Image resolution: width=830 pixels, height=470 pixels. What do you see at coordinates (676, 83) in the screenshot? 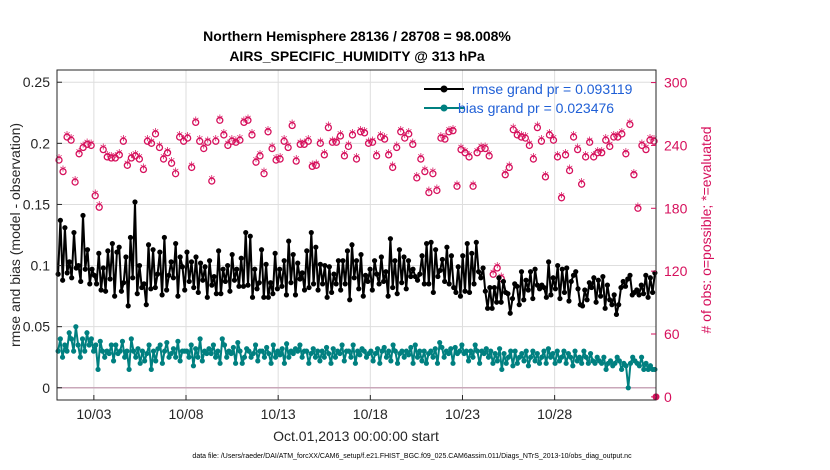
I see `y2-tick-label: 300` at bounding box center [676, 83].